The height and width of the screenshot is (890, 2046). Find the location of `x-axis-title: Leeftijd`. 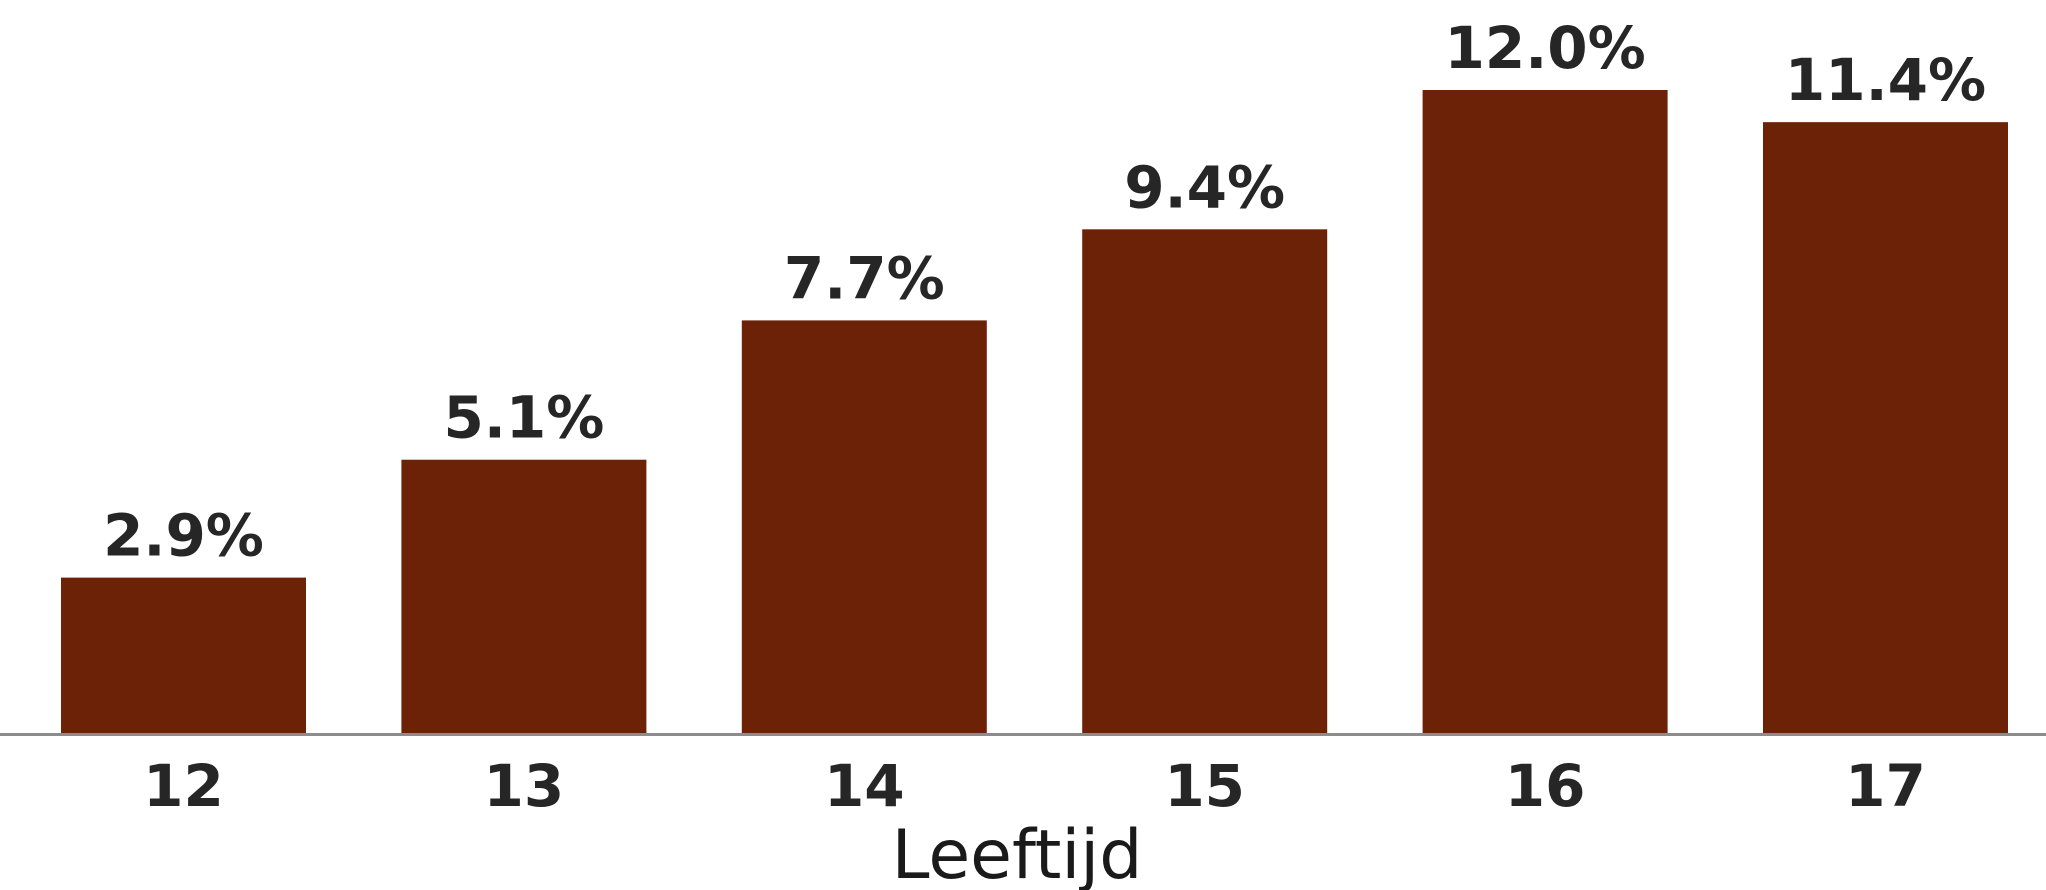

x-axis-title: Leeftijd is located at coordinates (1017, 853).